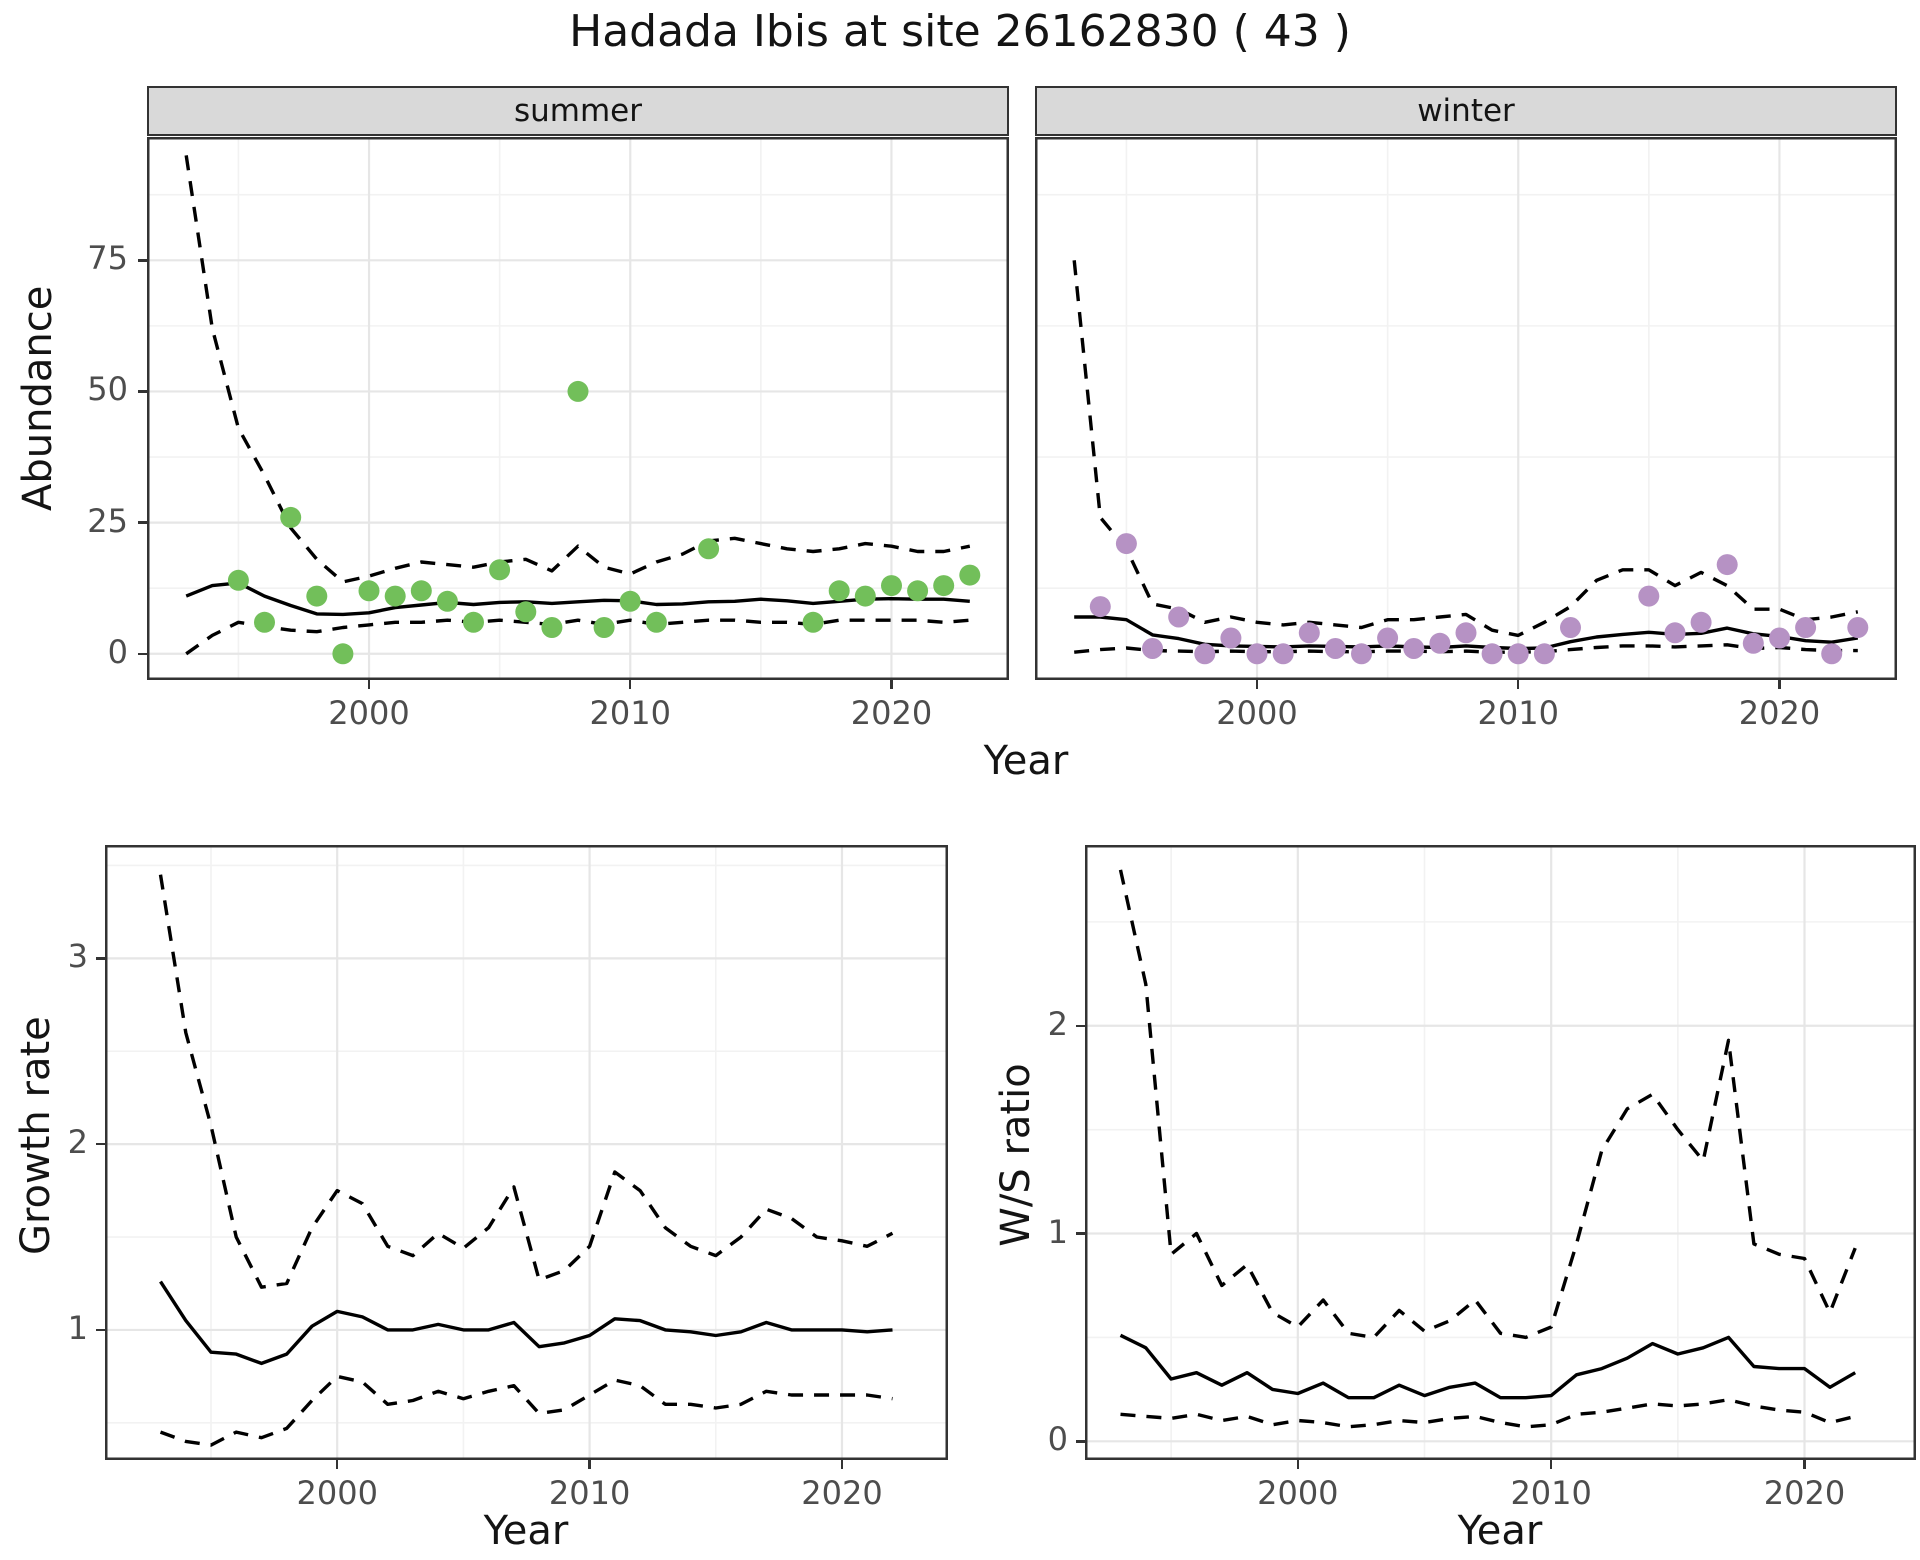 The width and height of the screenshot is (1920, 1560). What do you see at coordinates (1057, 1439) in the screenshot?
I see `y-tick-label: 0` at bounding box center [1057, 1439].